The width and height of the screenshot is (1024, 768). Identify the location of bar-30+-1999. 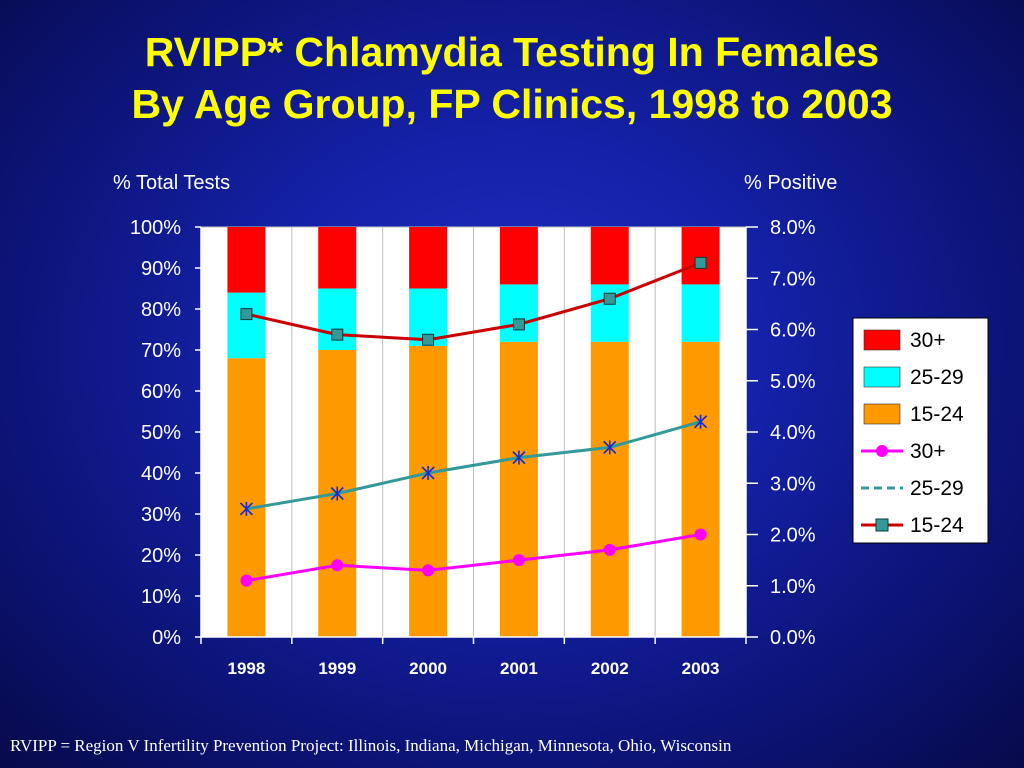
(337, 258).